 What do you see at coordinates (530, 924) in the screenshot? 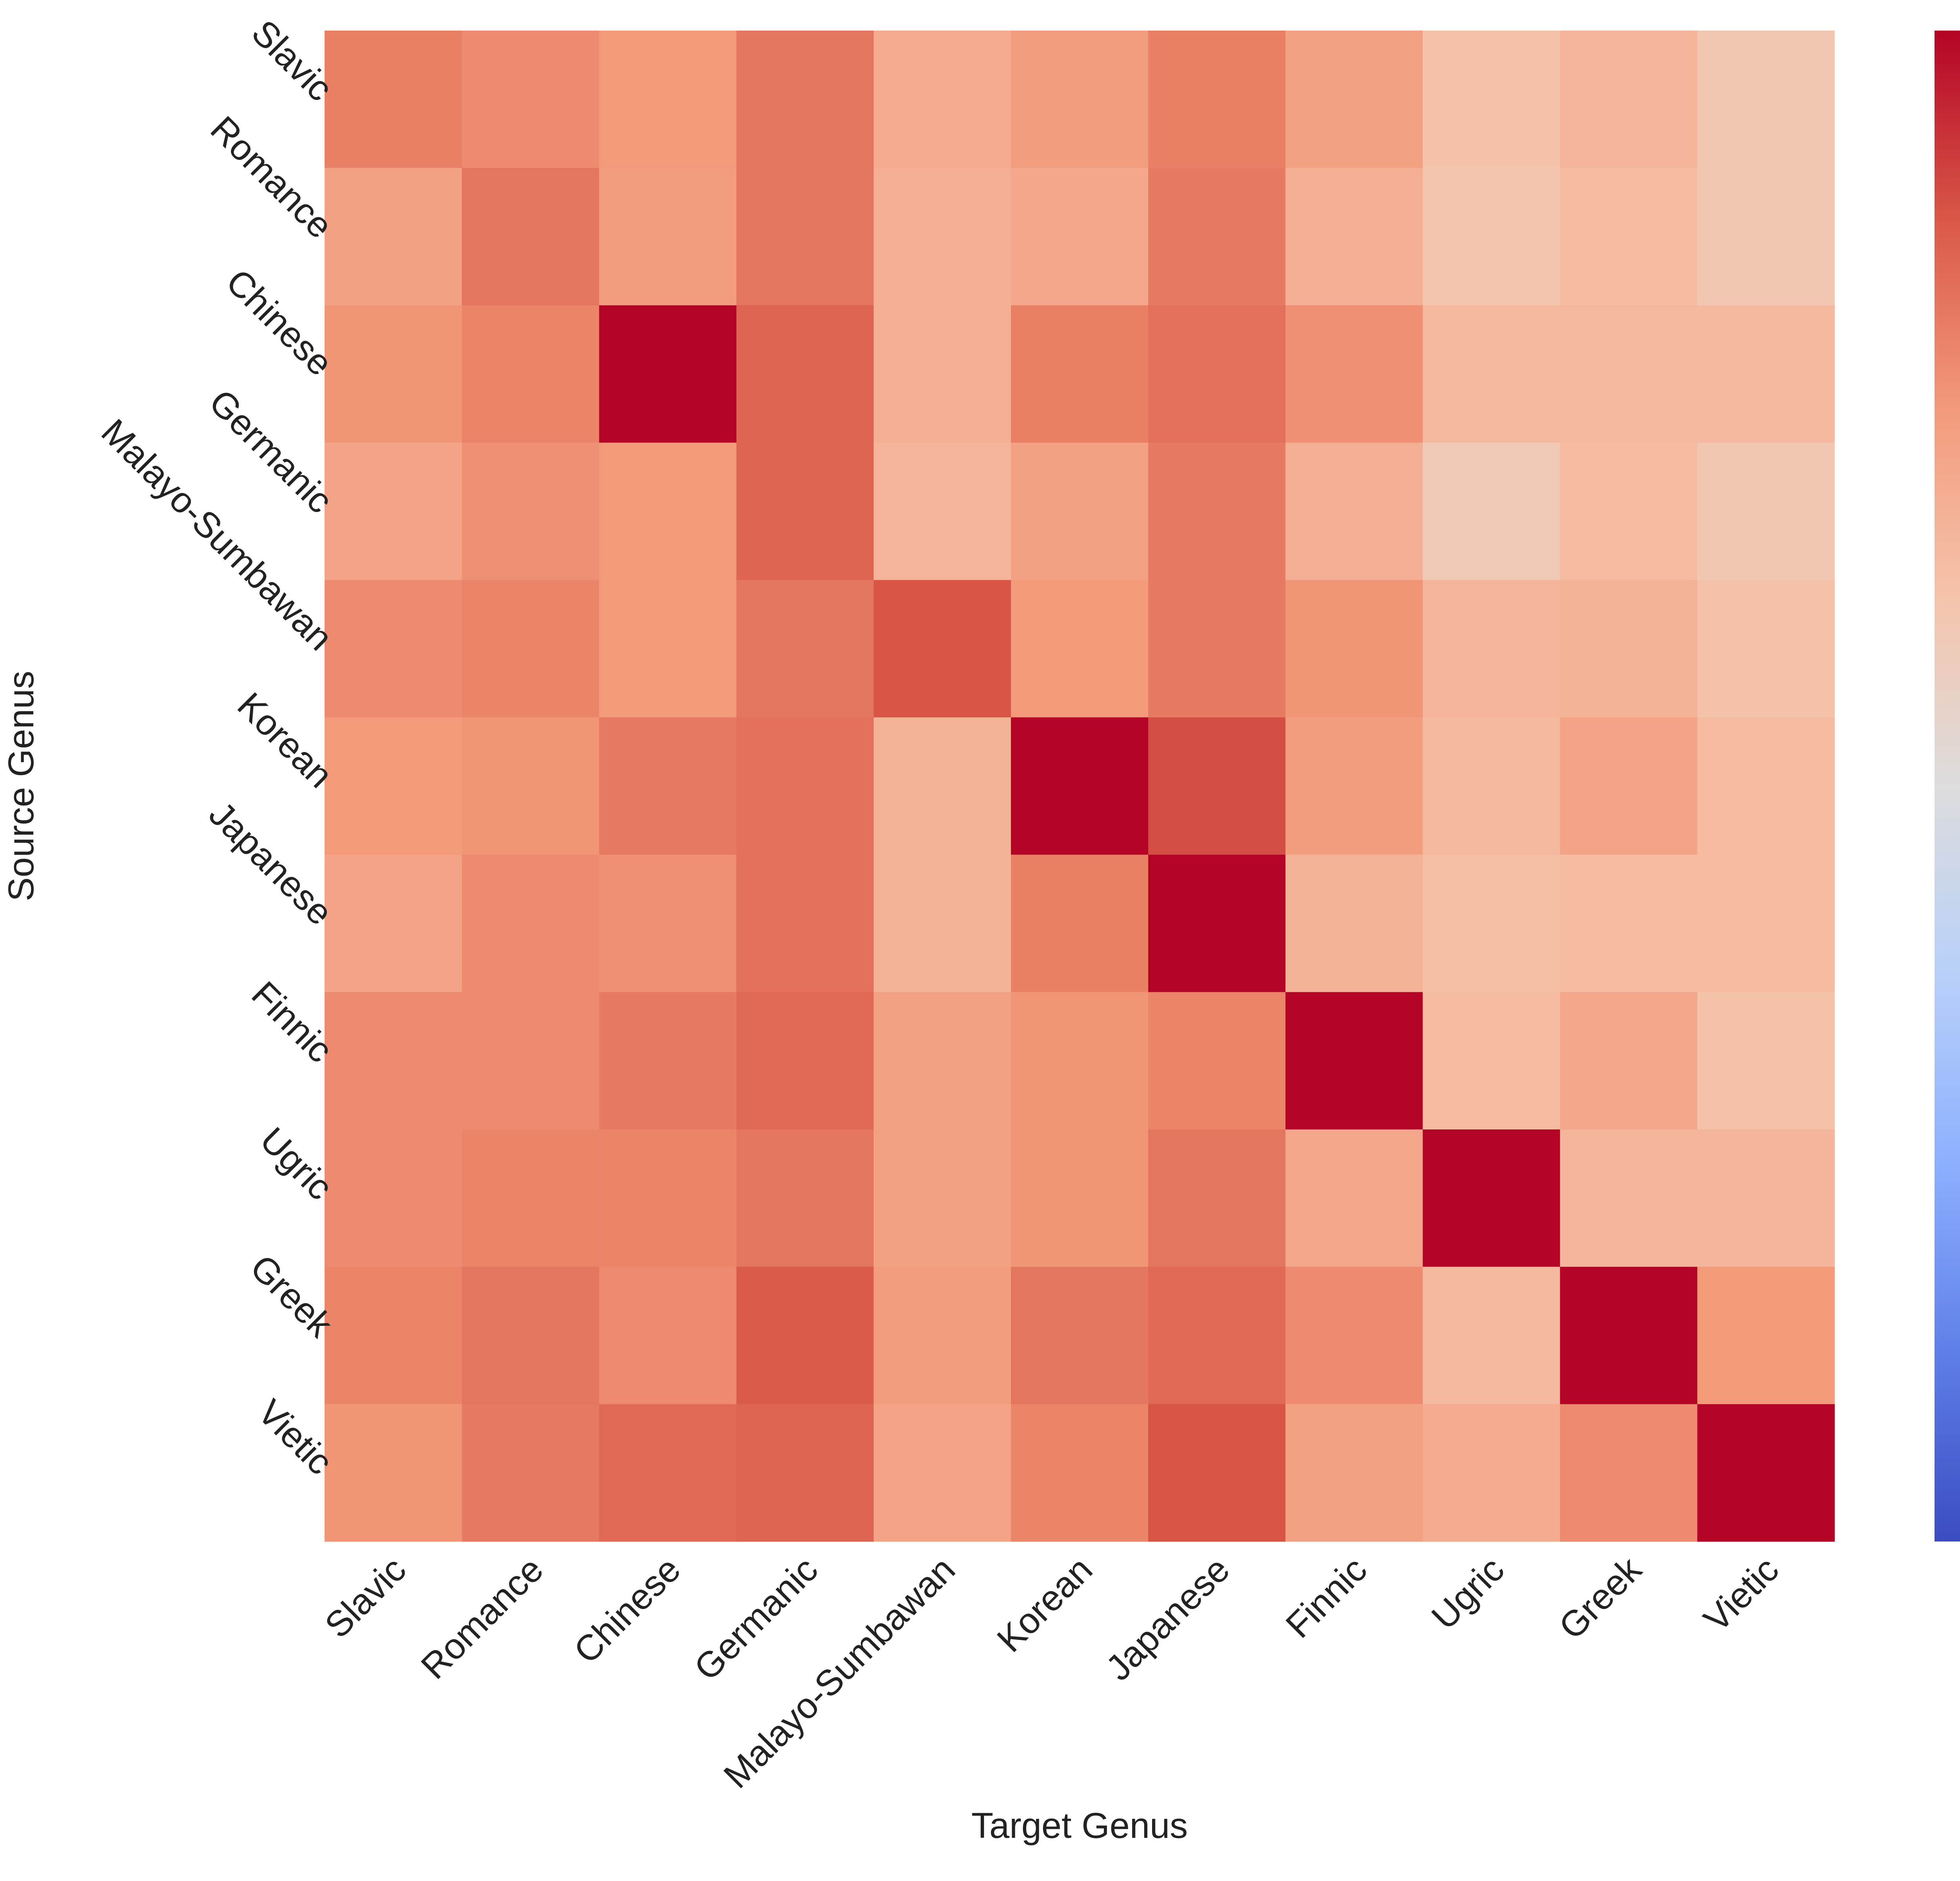
I see `heatmap-cell-Japanese-Romance` at bounding box center [530, 924].